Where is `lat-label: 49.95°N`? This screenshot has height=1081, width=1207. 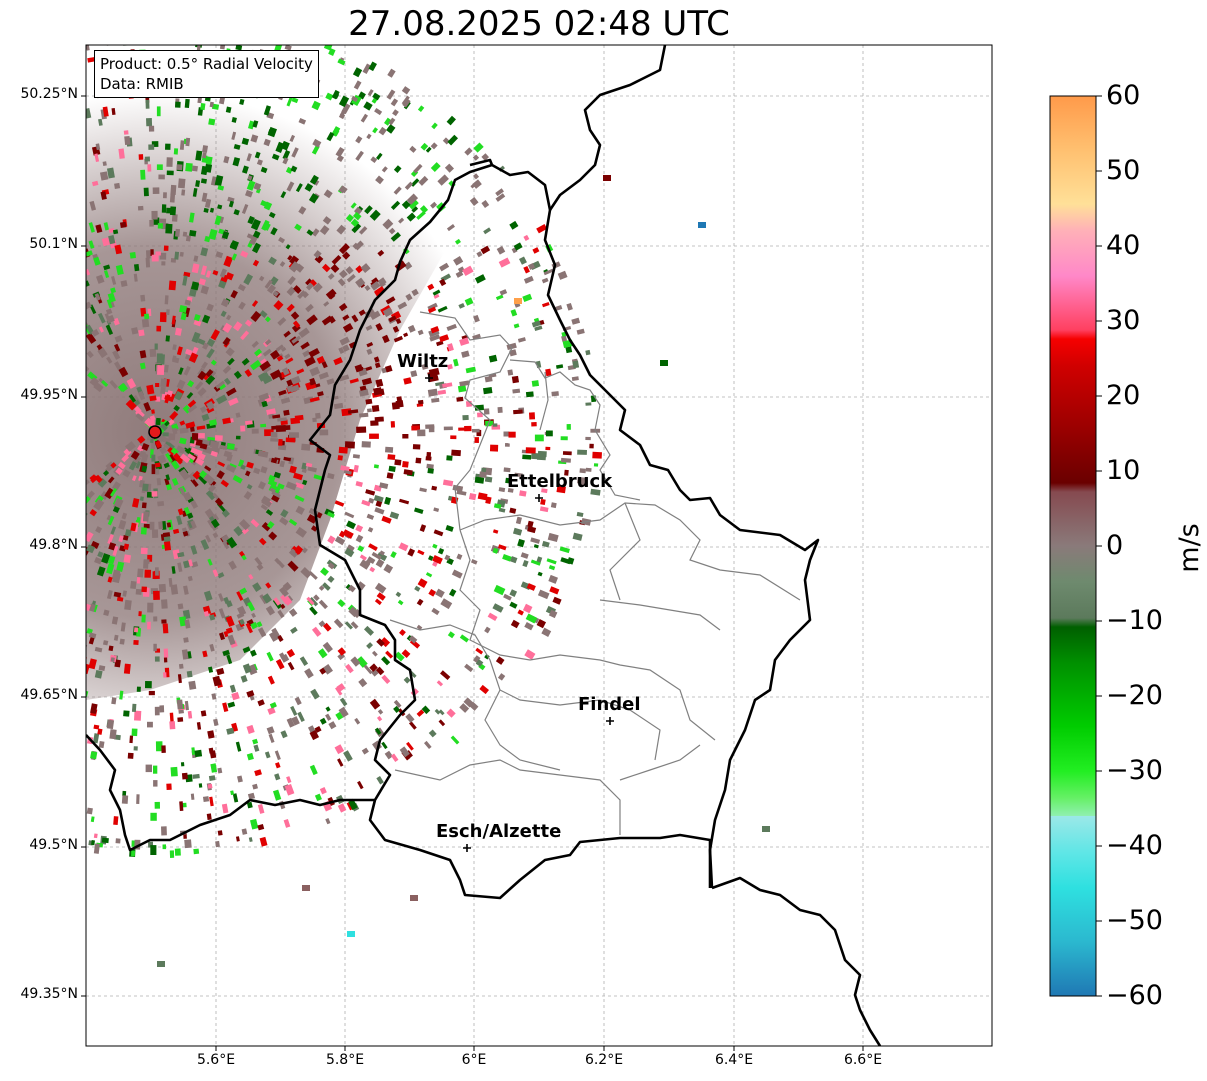 lat-label: 49.95°N is located at coordinates (49, 395).